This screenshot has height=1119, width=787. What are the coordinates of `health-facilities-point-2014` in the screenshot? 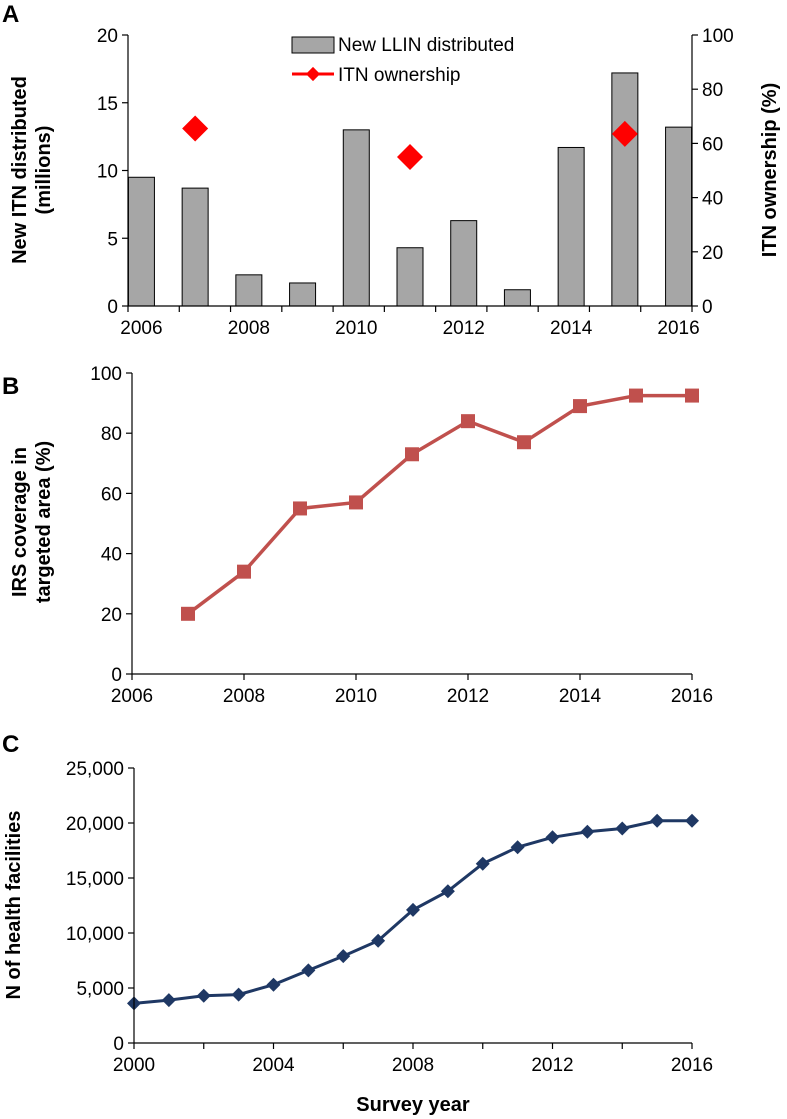 It's located at (622, 828).